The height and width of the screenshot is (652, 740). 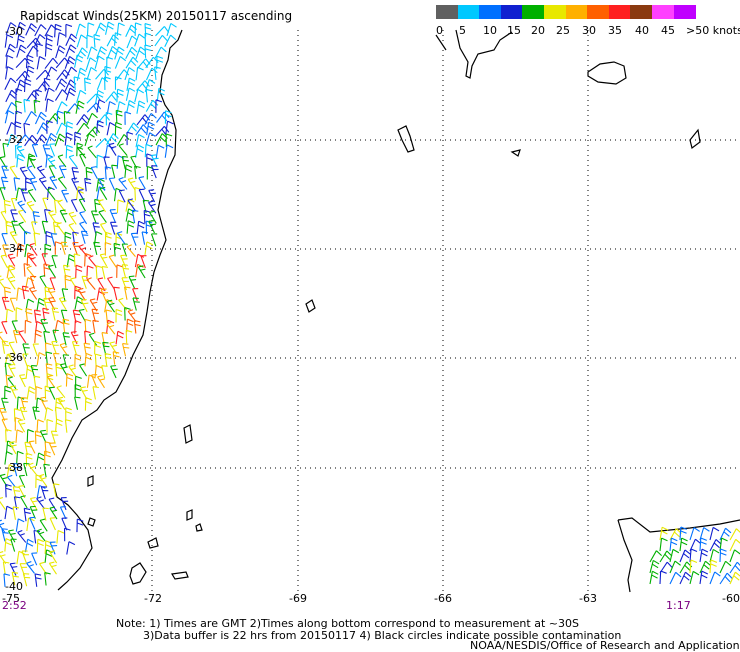 What do you see at coordinates (615, 30) in the screenshot?
I see `legend-label: 35` at bounding box center [615, 30].